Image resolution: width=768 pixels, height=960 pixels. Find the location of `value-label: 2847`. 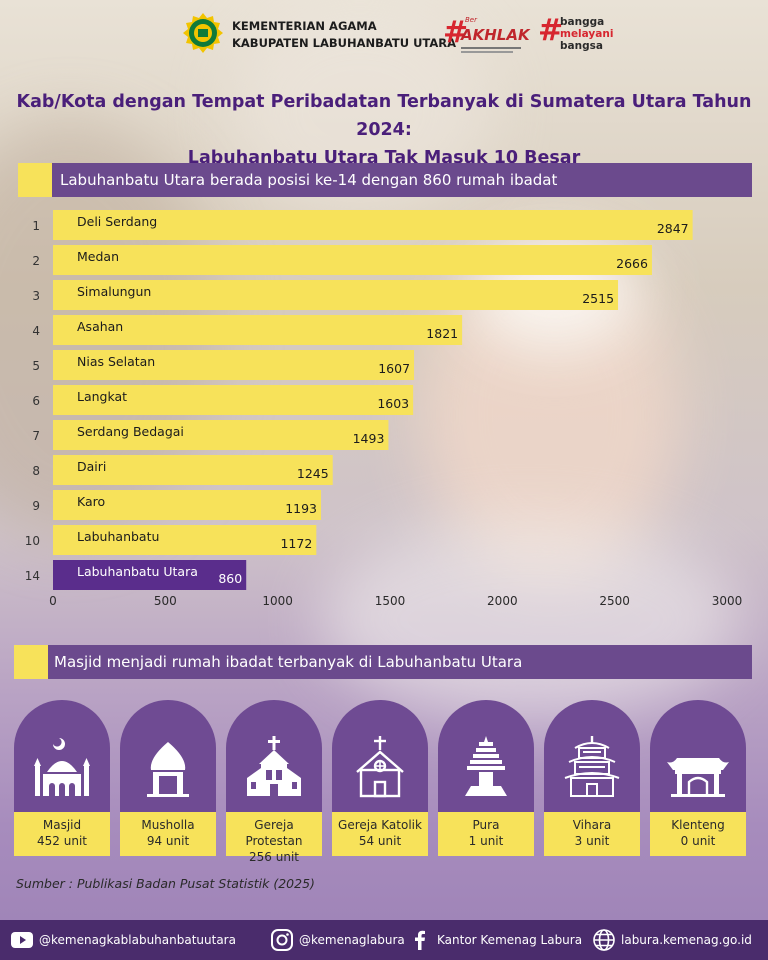

value-label: 2847 is located at coordinates (673, 228).